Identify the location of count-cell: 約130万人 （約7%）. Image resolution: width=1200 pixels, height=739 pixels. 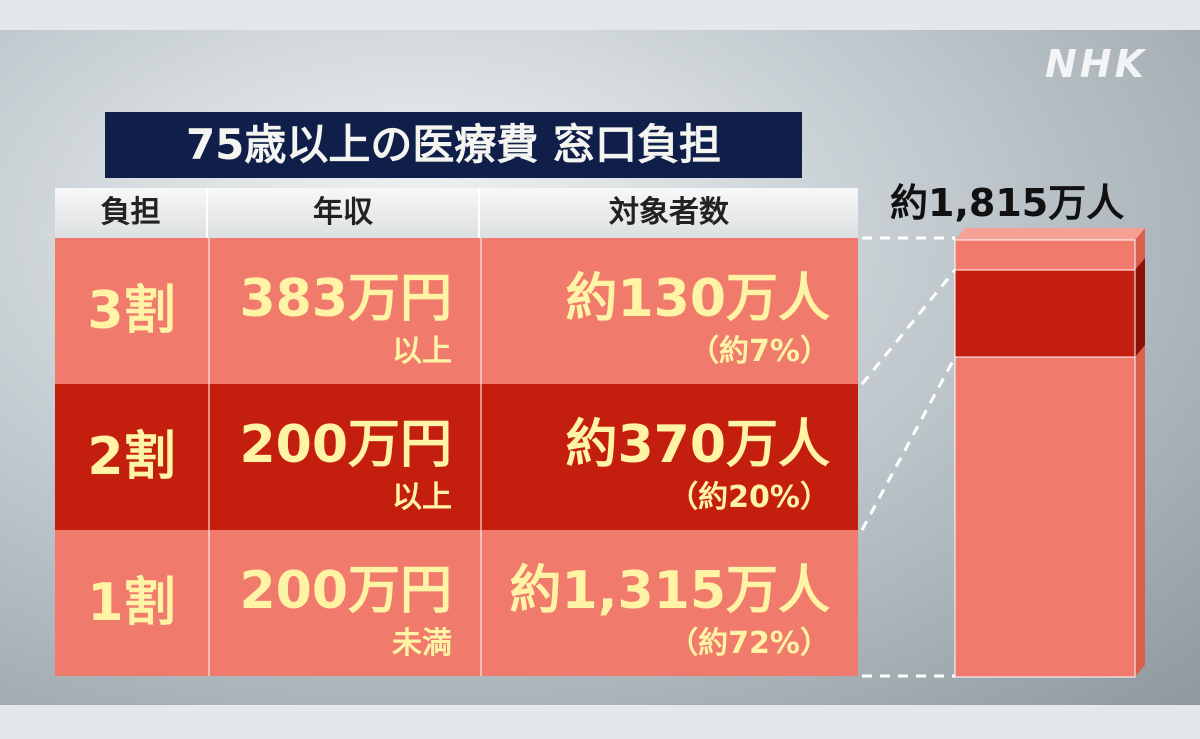
(669, 311).